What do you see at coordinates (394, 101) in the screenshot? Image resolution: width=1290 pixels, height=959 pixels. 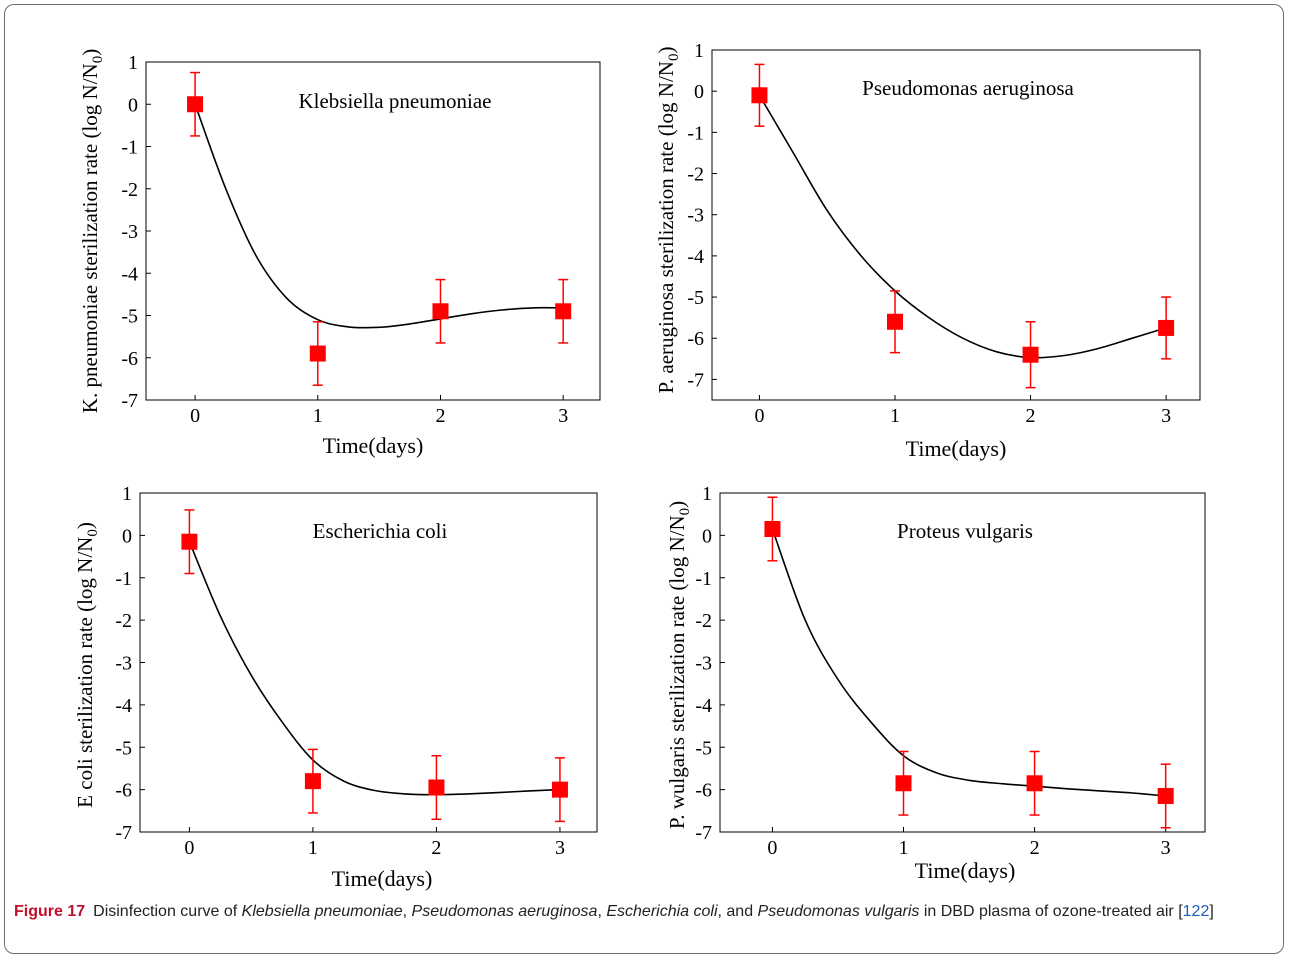 I see `panel-title: Klebsiella pneumoniae` at bounding box center [394, 101].